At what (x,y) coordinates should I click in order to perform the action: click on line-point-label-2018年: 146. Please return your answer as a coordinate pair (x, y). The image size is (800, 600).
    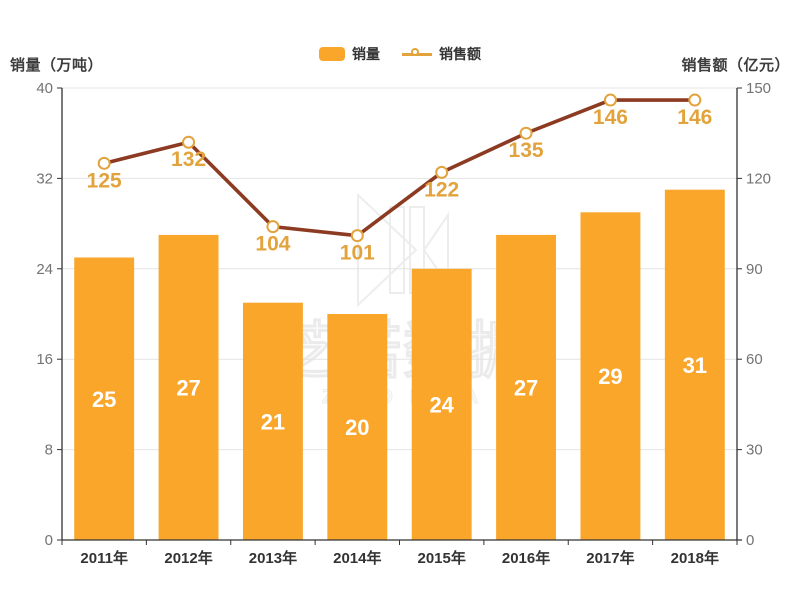
    Looking at the image, I should click on (694, 117).